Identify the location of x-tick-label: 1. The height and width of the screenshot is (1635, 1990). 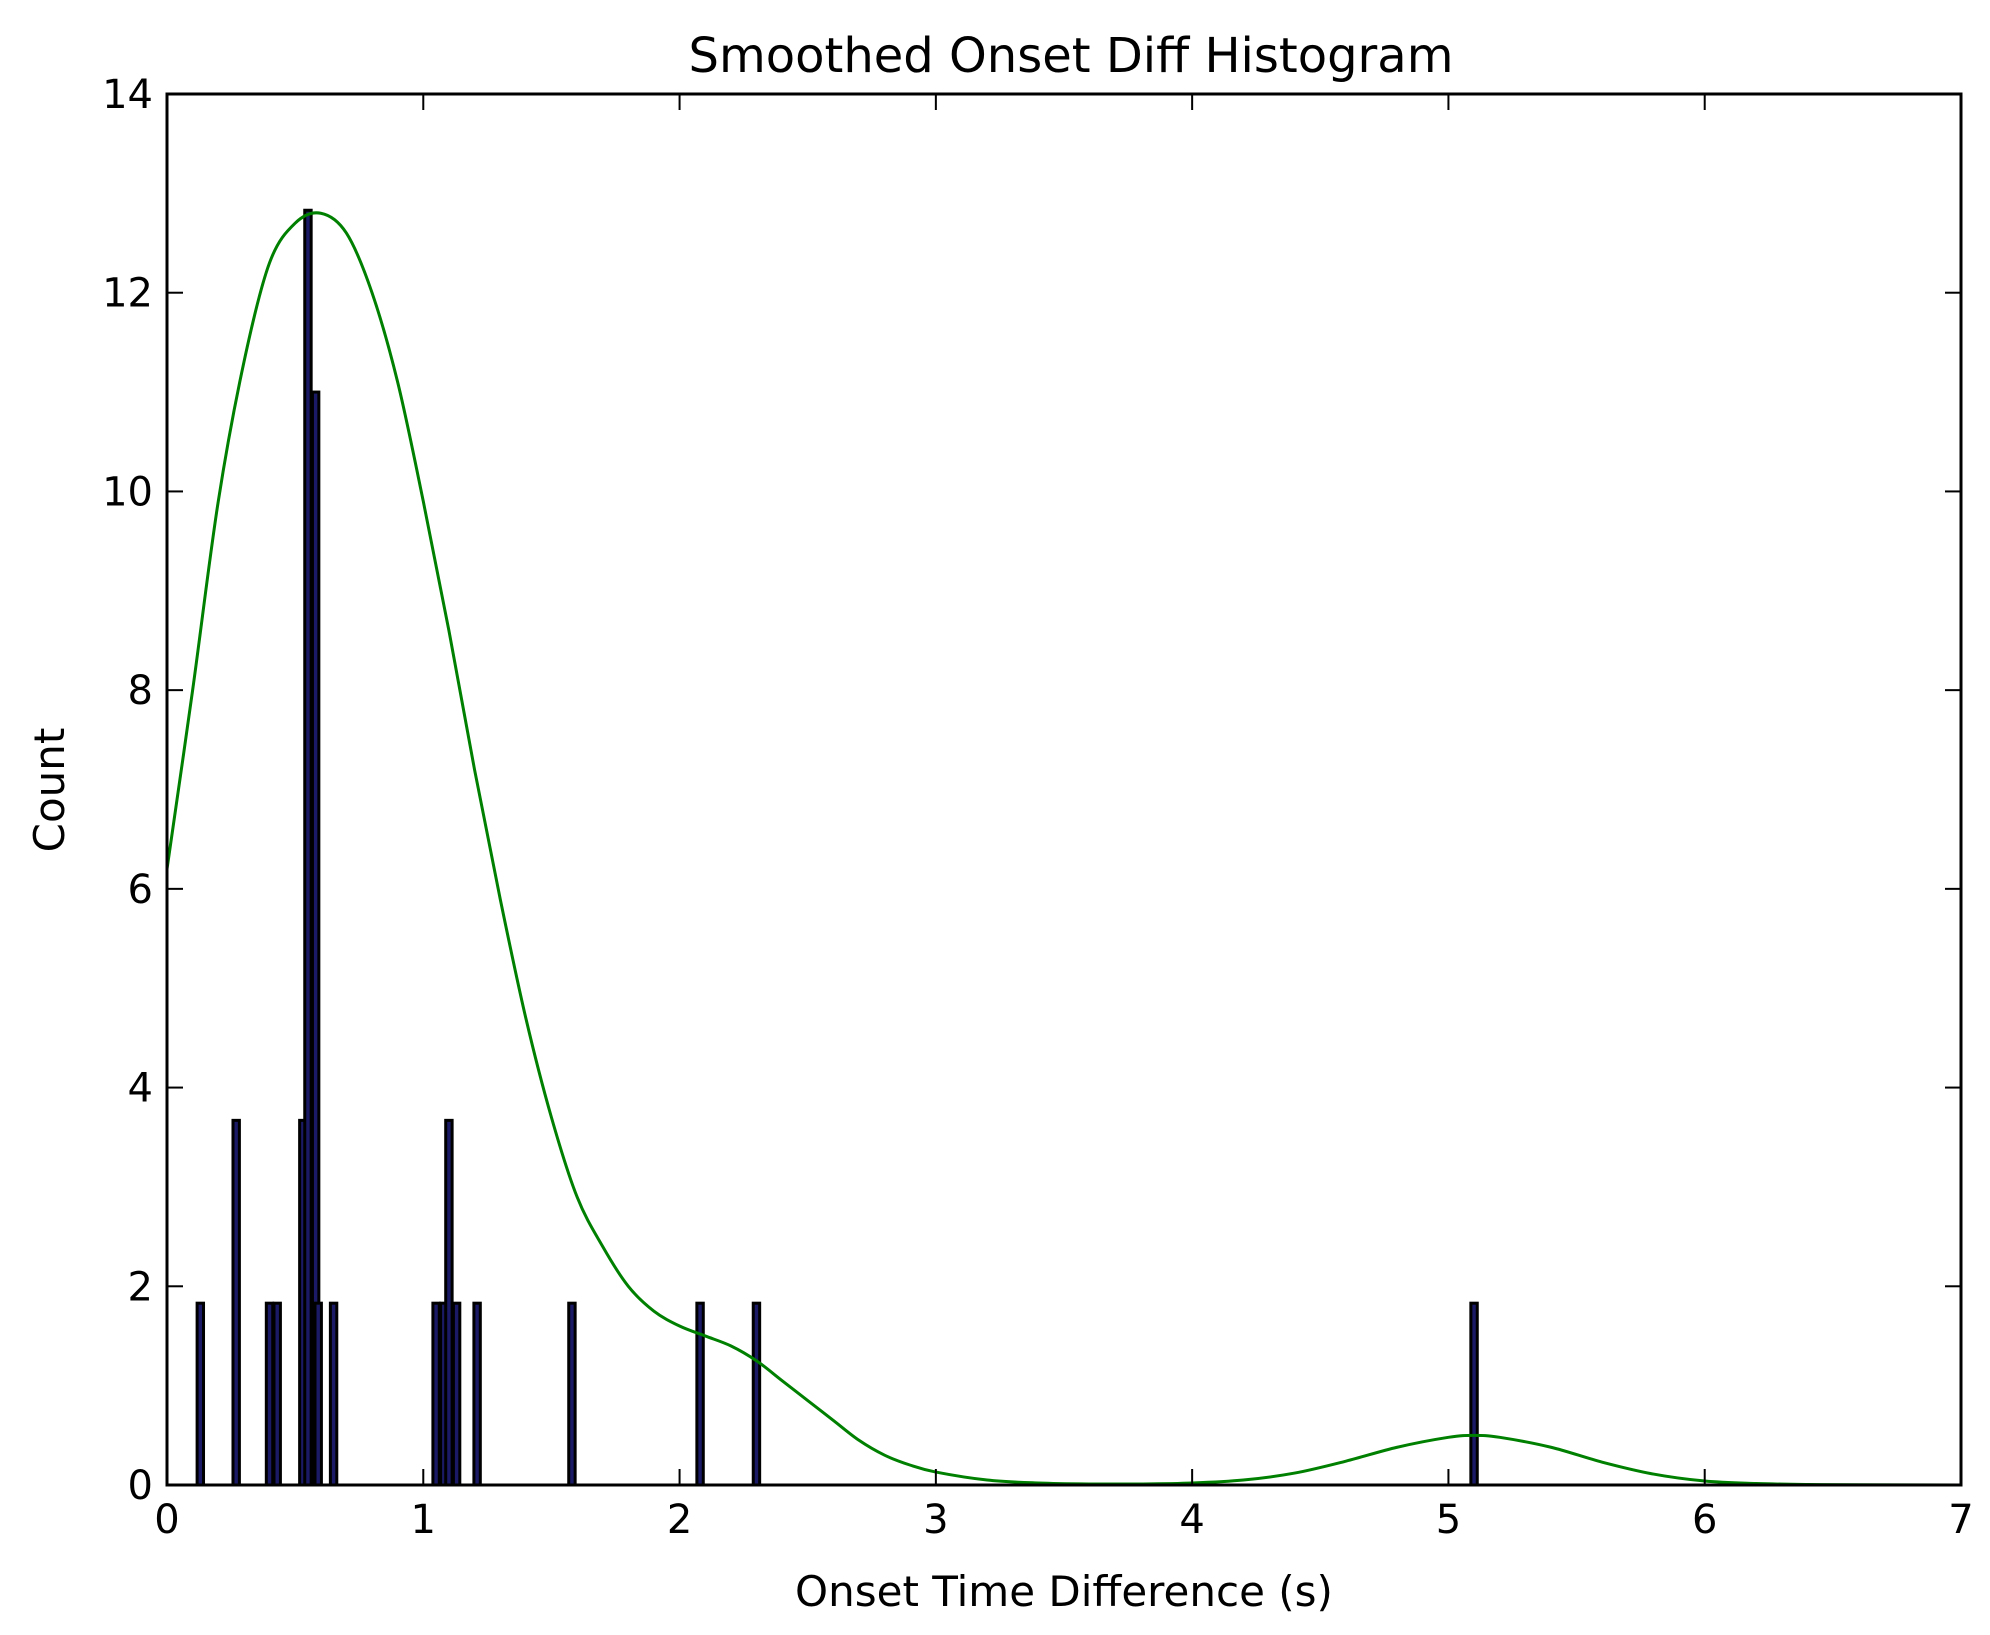
(423, 1520).